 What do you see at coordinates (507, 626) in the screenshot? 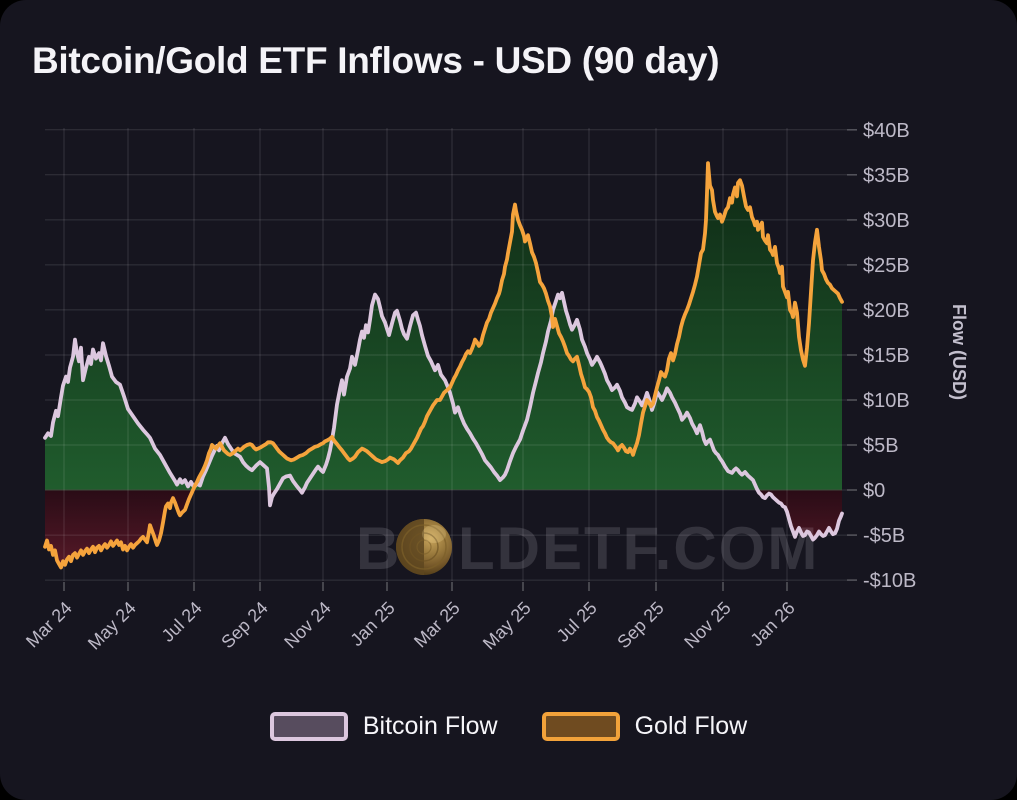
I see `x-tick-label: May 25` at bounding box center [507, 626].